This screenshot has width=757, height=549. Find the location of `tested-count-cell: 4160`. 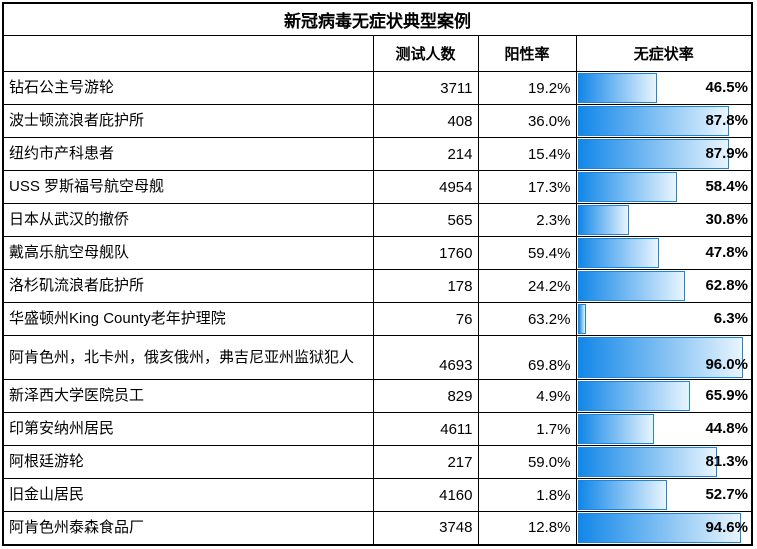

tested-count-cell: 4160 is located at coordinates (425, 495).